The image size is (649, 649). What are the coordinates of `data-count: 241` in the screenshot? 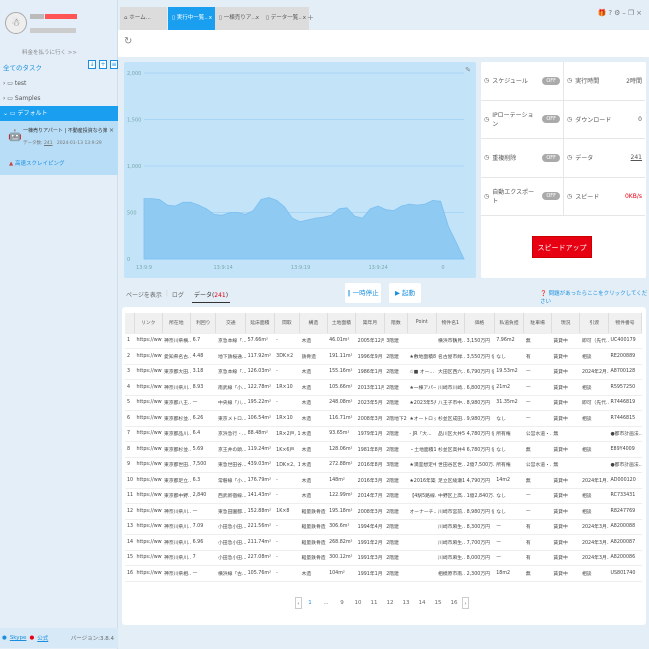 It's located at (48, 143).